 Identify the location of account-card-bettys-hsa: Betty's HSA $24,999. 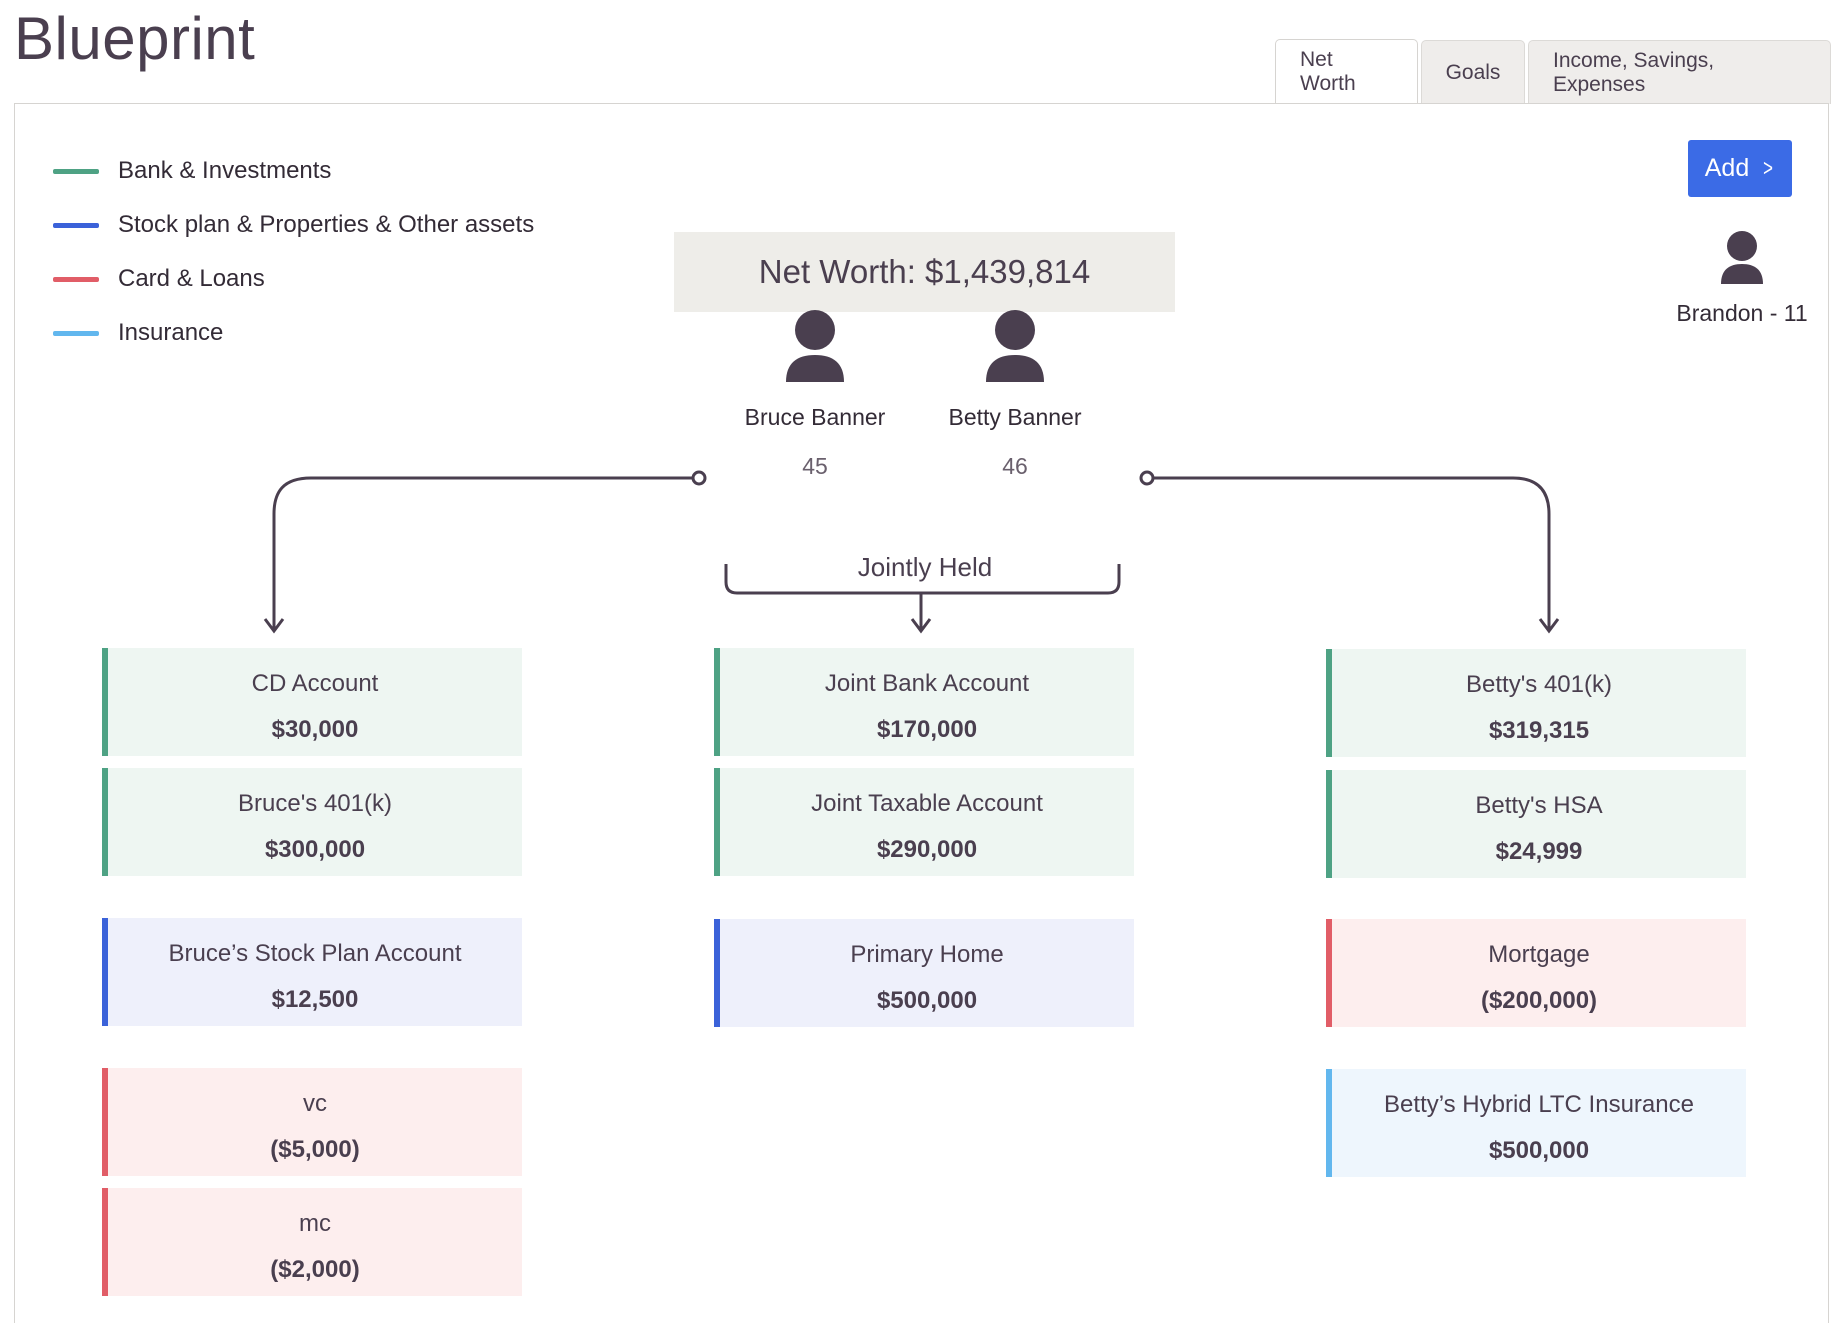
(1536, 824).